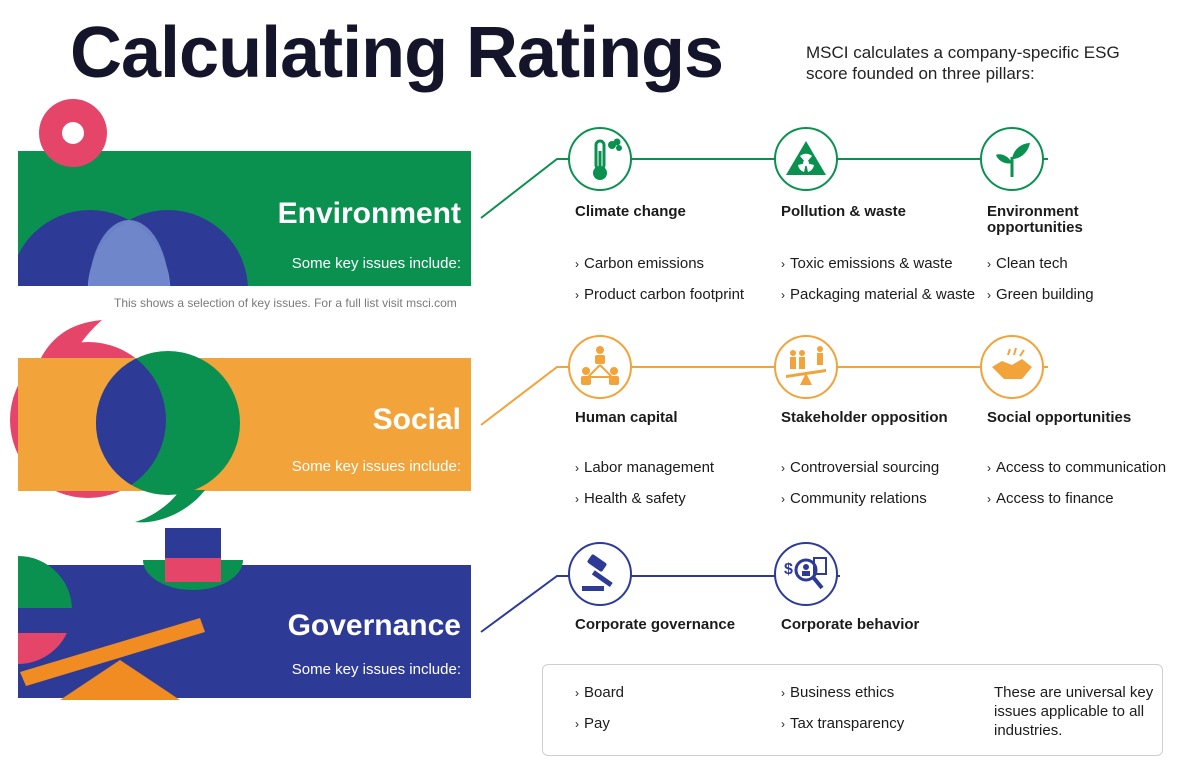 The width and height of the screenshot is (1182, 775). What do you see at coordinates (852, 710) in the screenshot?
I see `governance-issues-box` at bounding box center [852, 710].